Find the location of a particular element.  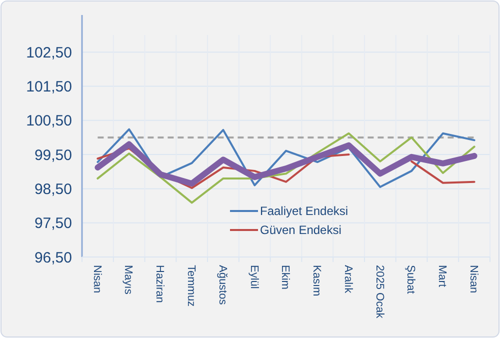

y-tick-label: 96,50 is located at coordinates (53, 257).